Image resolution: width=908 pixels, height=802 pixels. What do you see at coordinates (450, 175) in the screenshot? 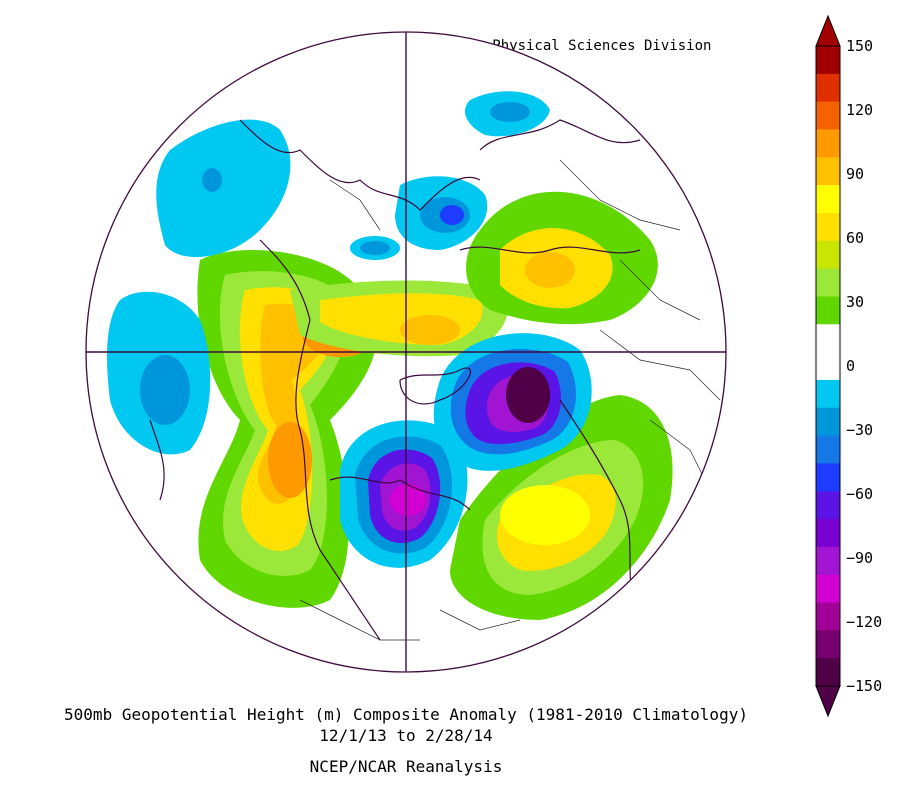
I see `anomaly-negative-arctic-blobs` at bounding box center [450, 175].